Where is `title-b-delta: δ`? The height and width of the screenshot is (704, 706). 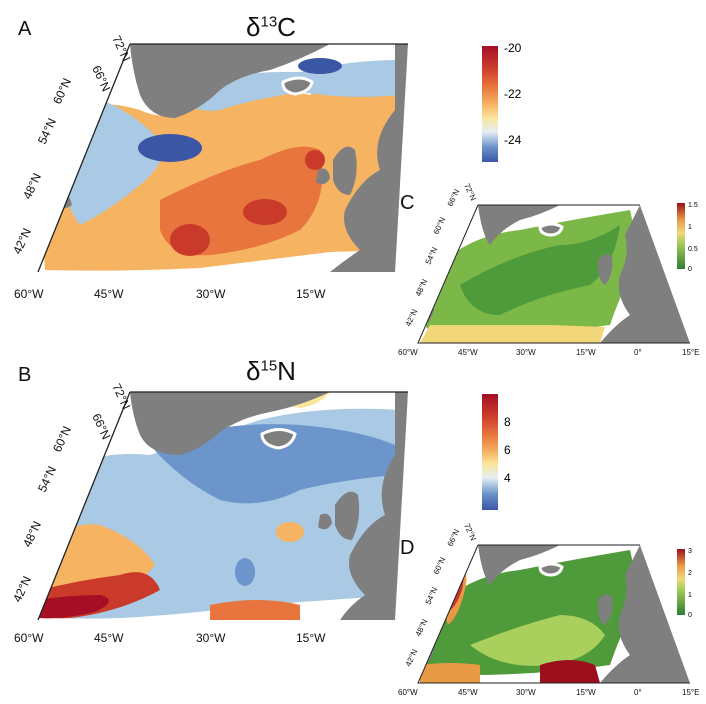
title-b-delta: δ is located at coordinates (253, 371).